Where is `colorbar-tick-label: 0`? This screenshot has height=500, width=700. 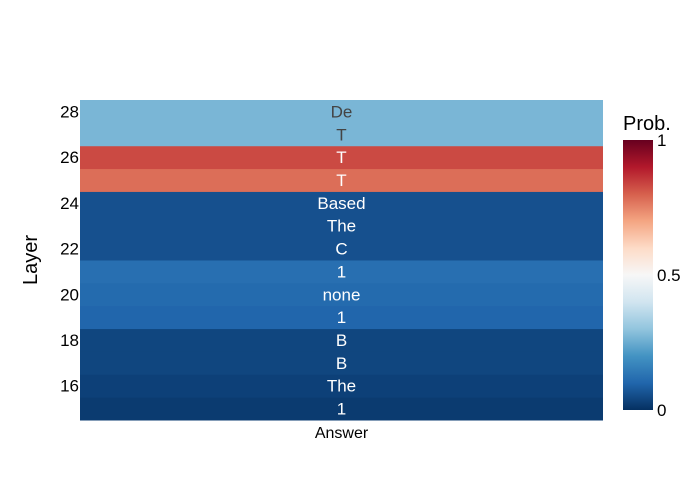 colorbar-tick-label: 0 is located at coordinates (661, 410).